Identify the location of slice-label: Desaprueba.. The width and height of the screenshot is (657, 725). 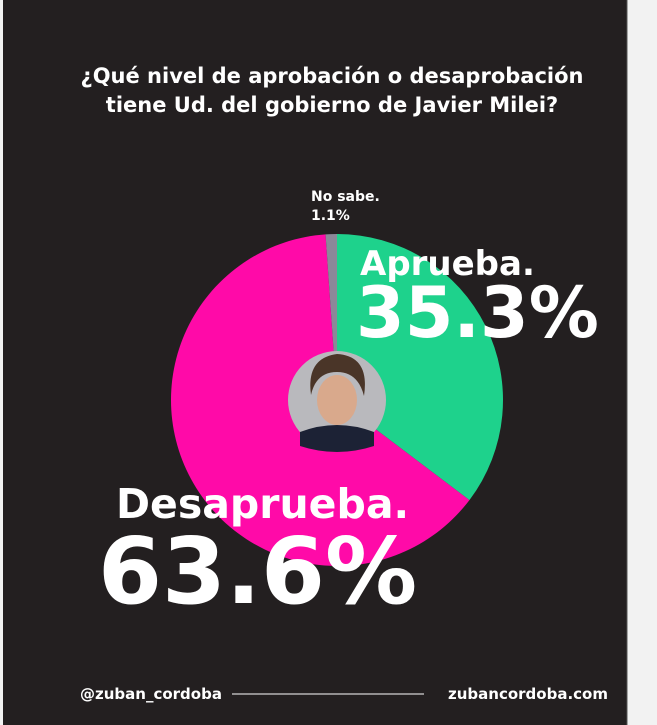
(262, 504).